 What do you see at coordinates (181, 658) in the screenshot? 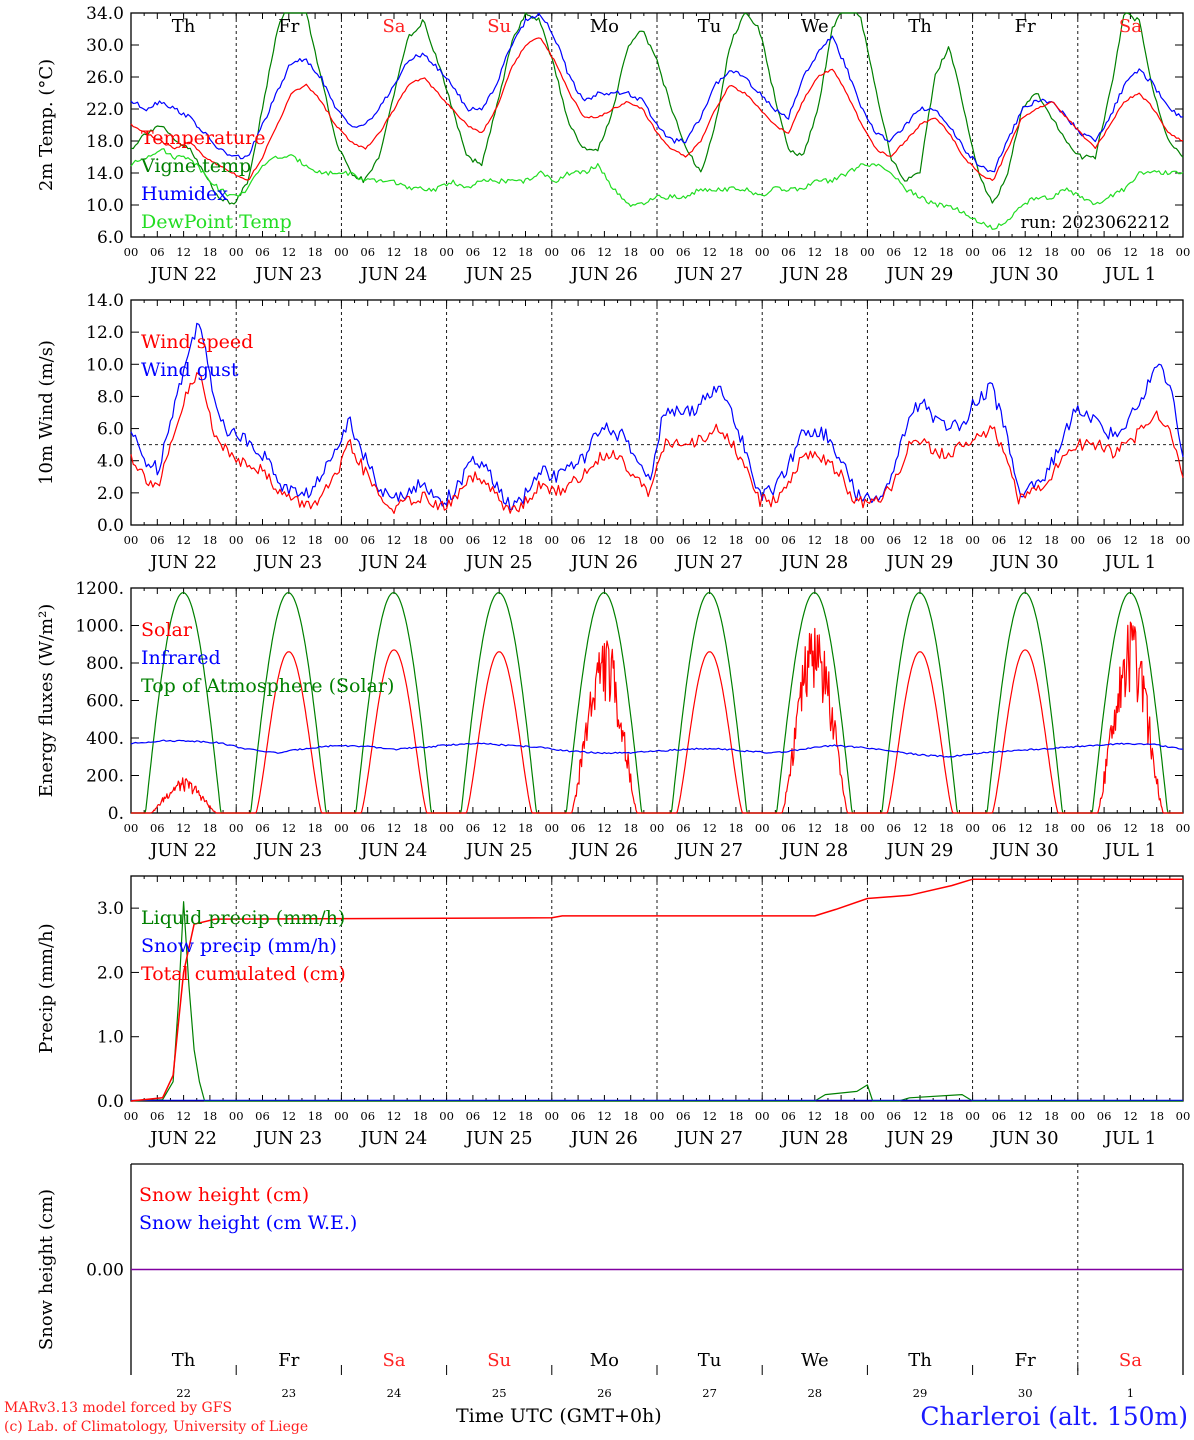
I see `legend-entry: Infrared` at bounding box center [181, 658].